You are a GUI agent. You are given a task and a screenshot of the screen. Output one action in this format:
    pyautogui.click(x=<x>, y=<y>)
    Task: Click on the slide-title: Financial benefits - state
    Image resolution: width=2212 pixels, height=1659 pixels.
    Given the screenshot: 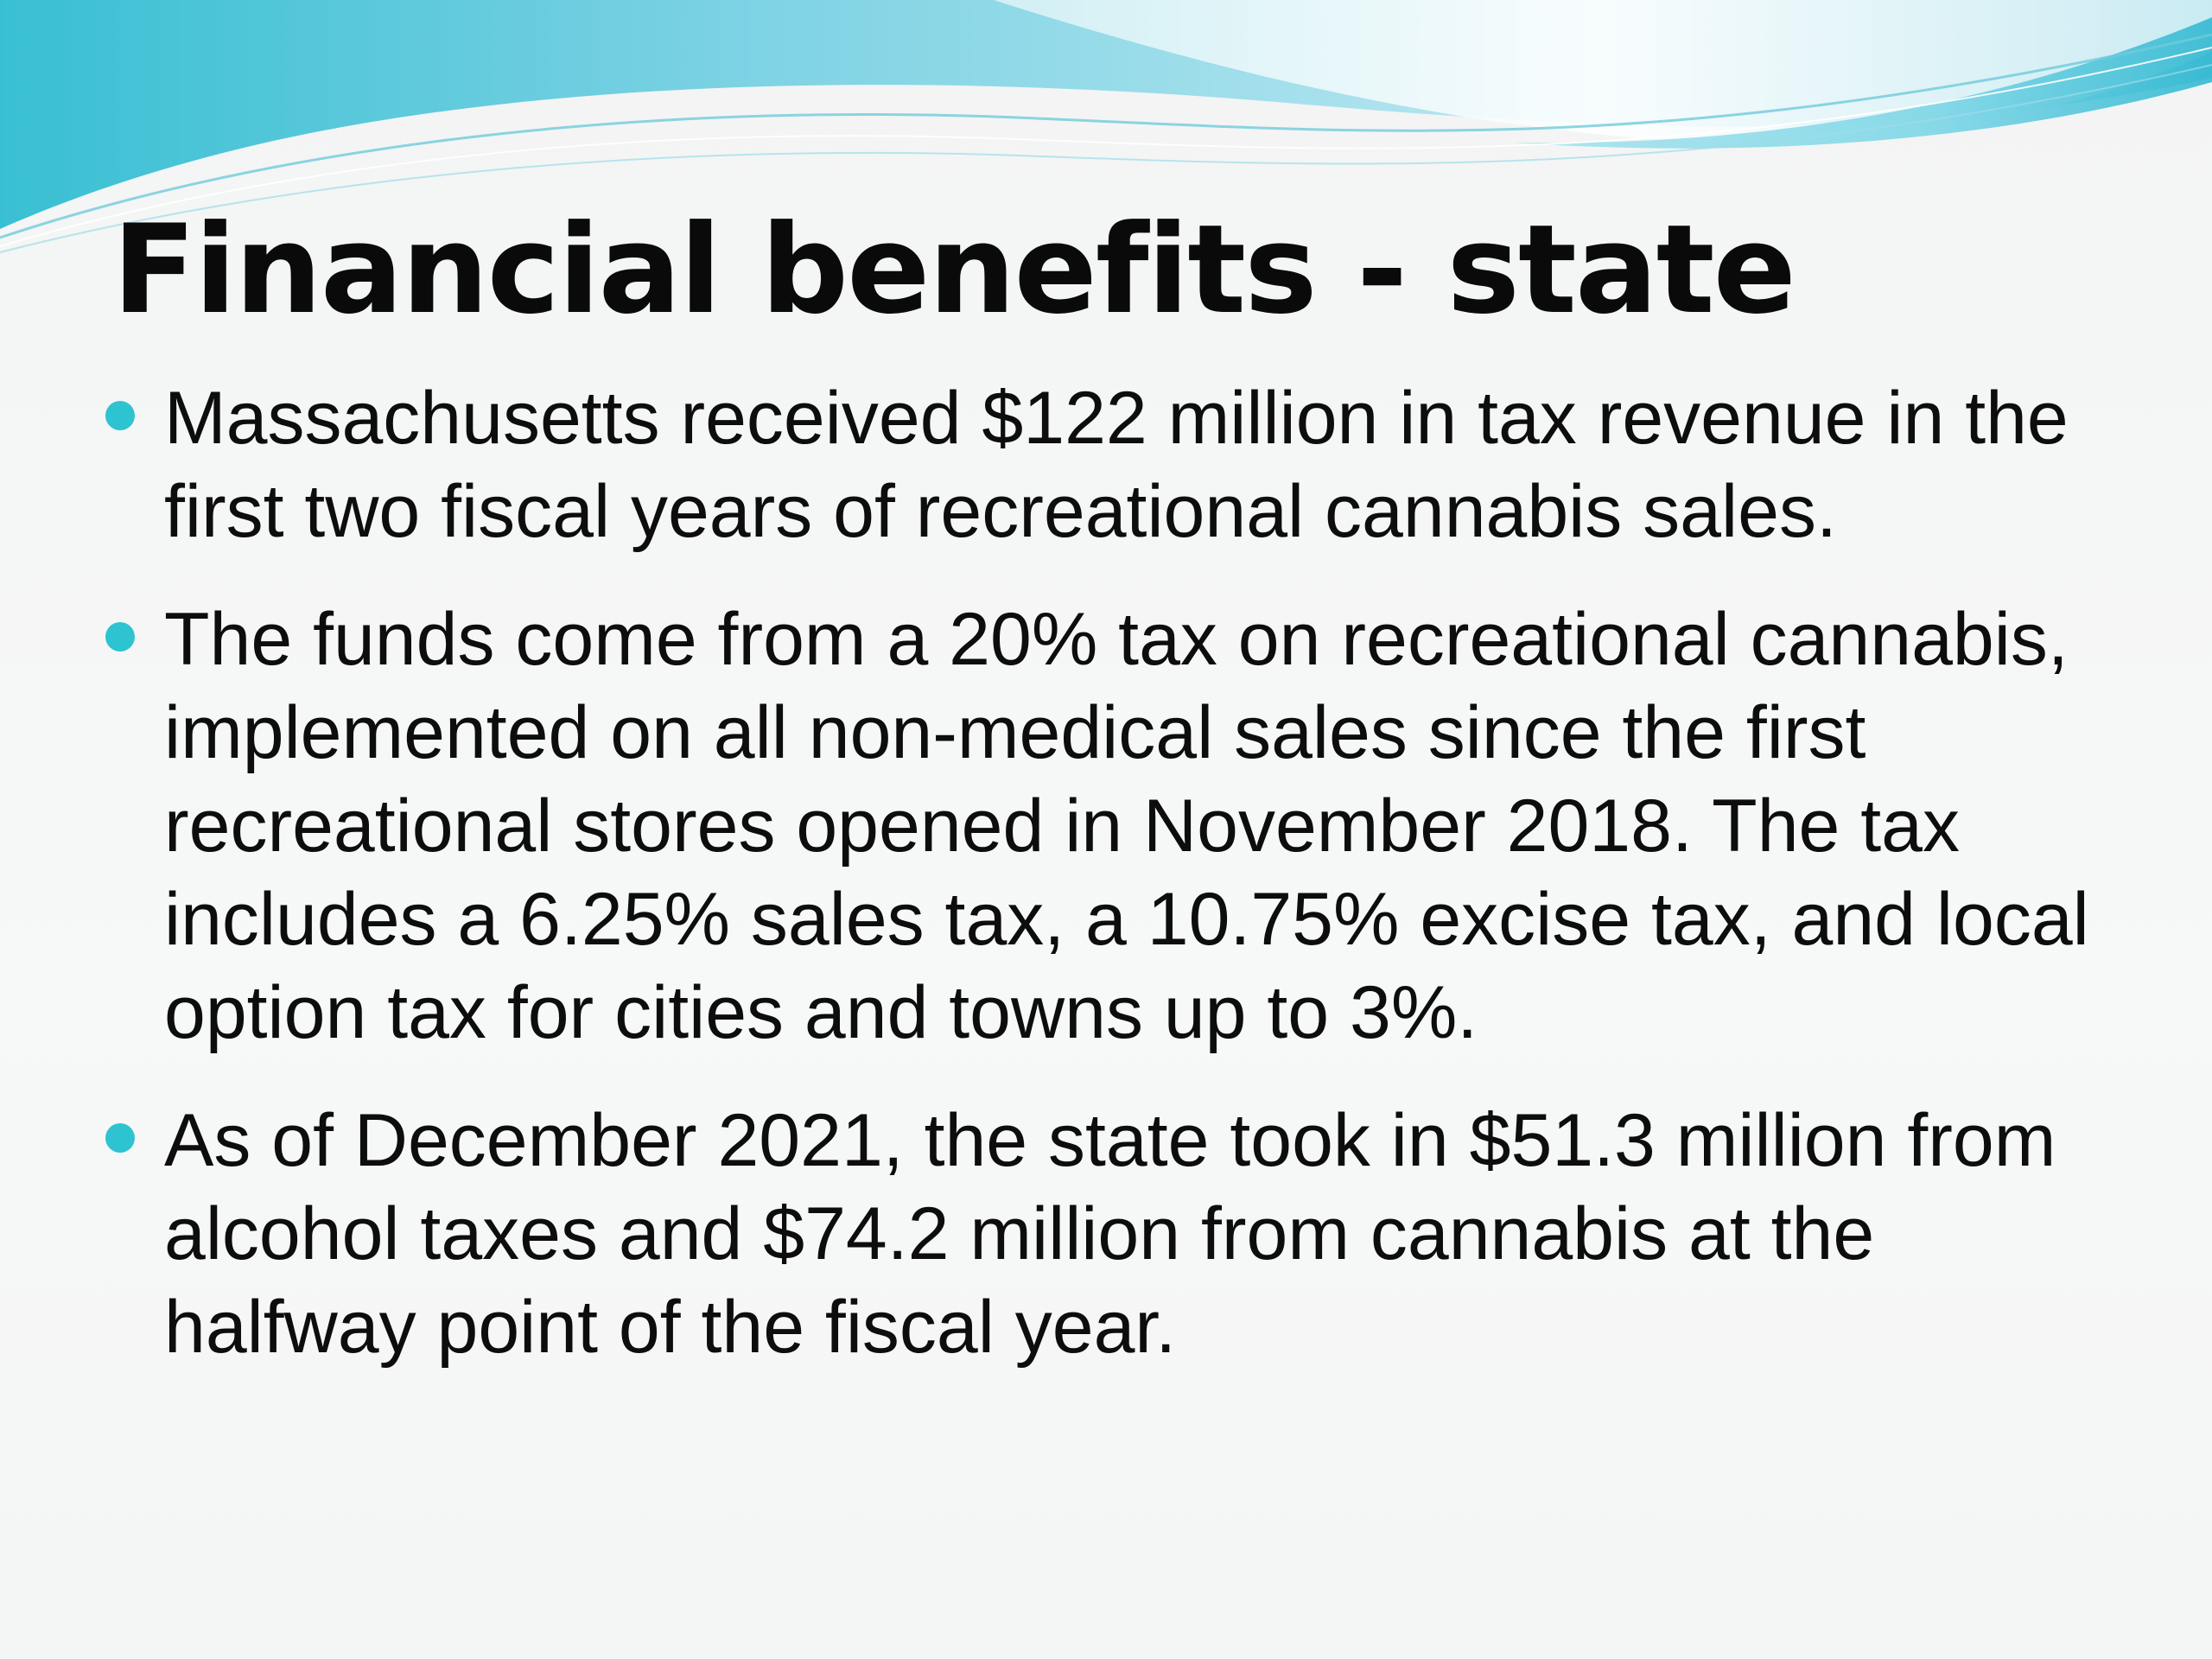 What is the action you would take?
    pyautogui.click(x=954, y=270)
    